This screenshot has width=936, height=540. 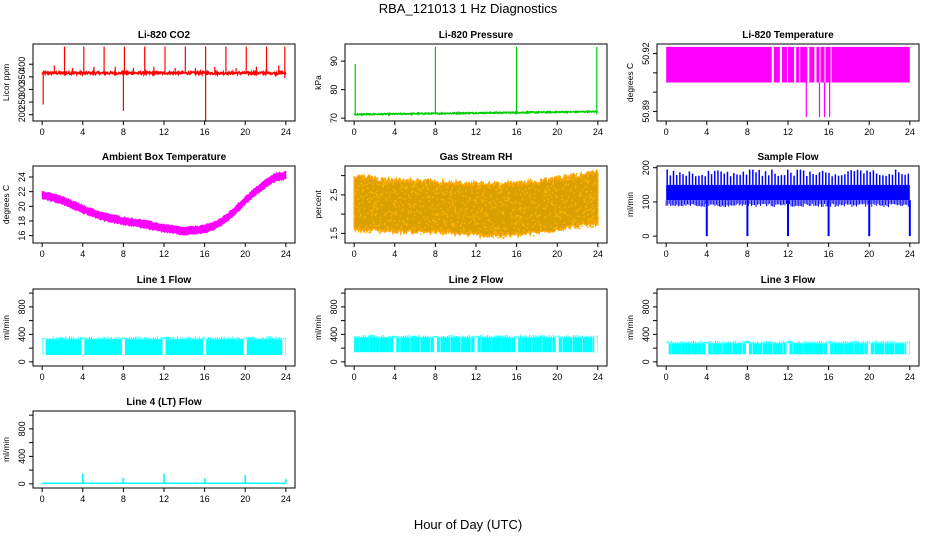 I want to click on plot-frame, so click(x=476, y=82).